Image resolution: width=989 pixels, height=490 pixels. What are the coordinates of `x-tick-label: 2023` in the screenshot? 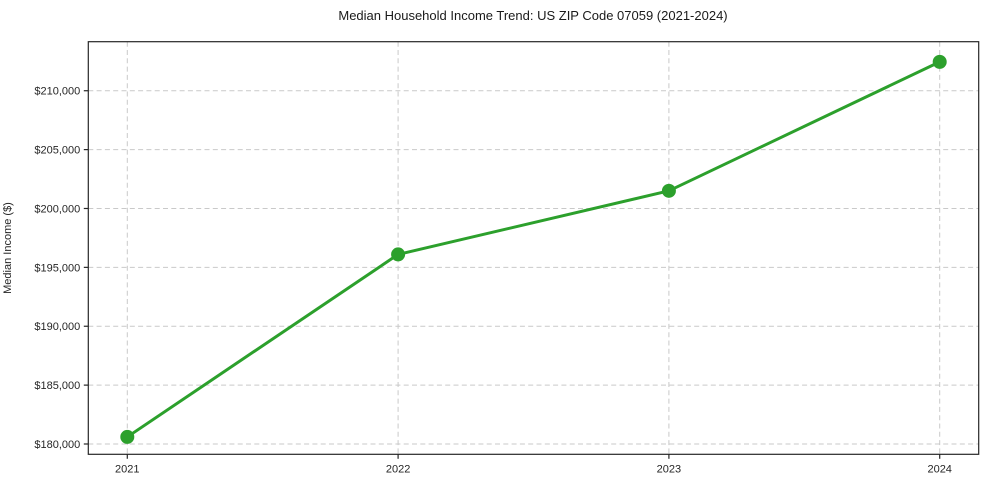 It's located at (669, 469).